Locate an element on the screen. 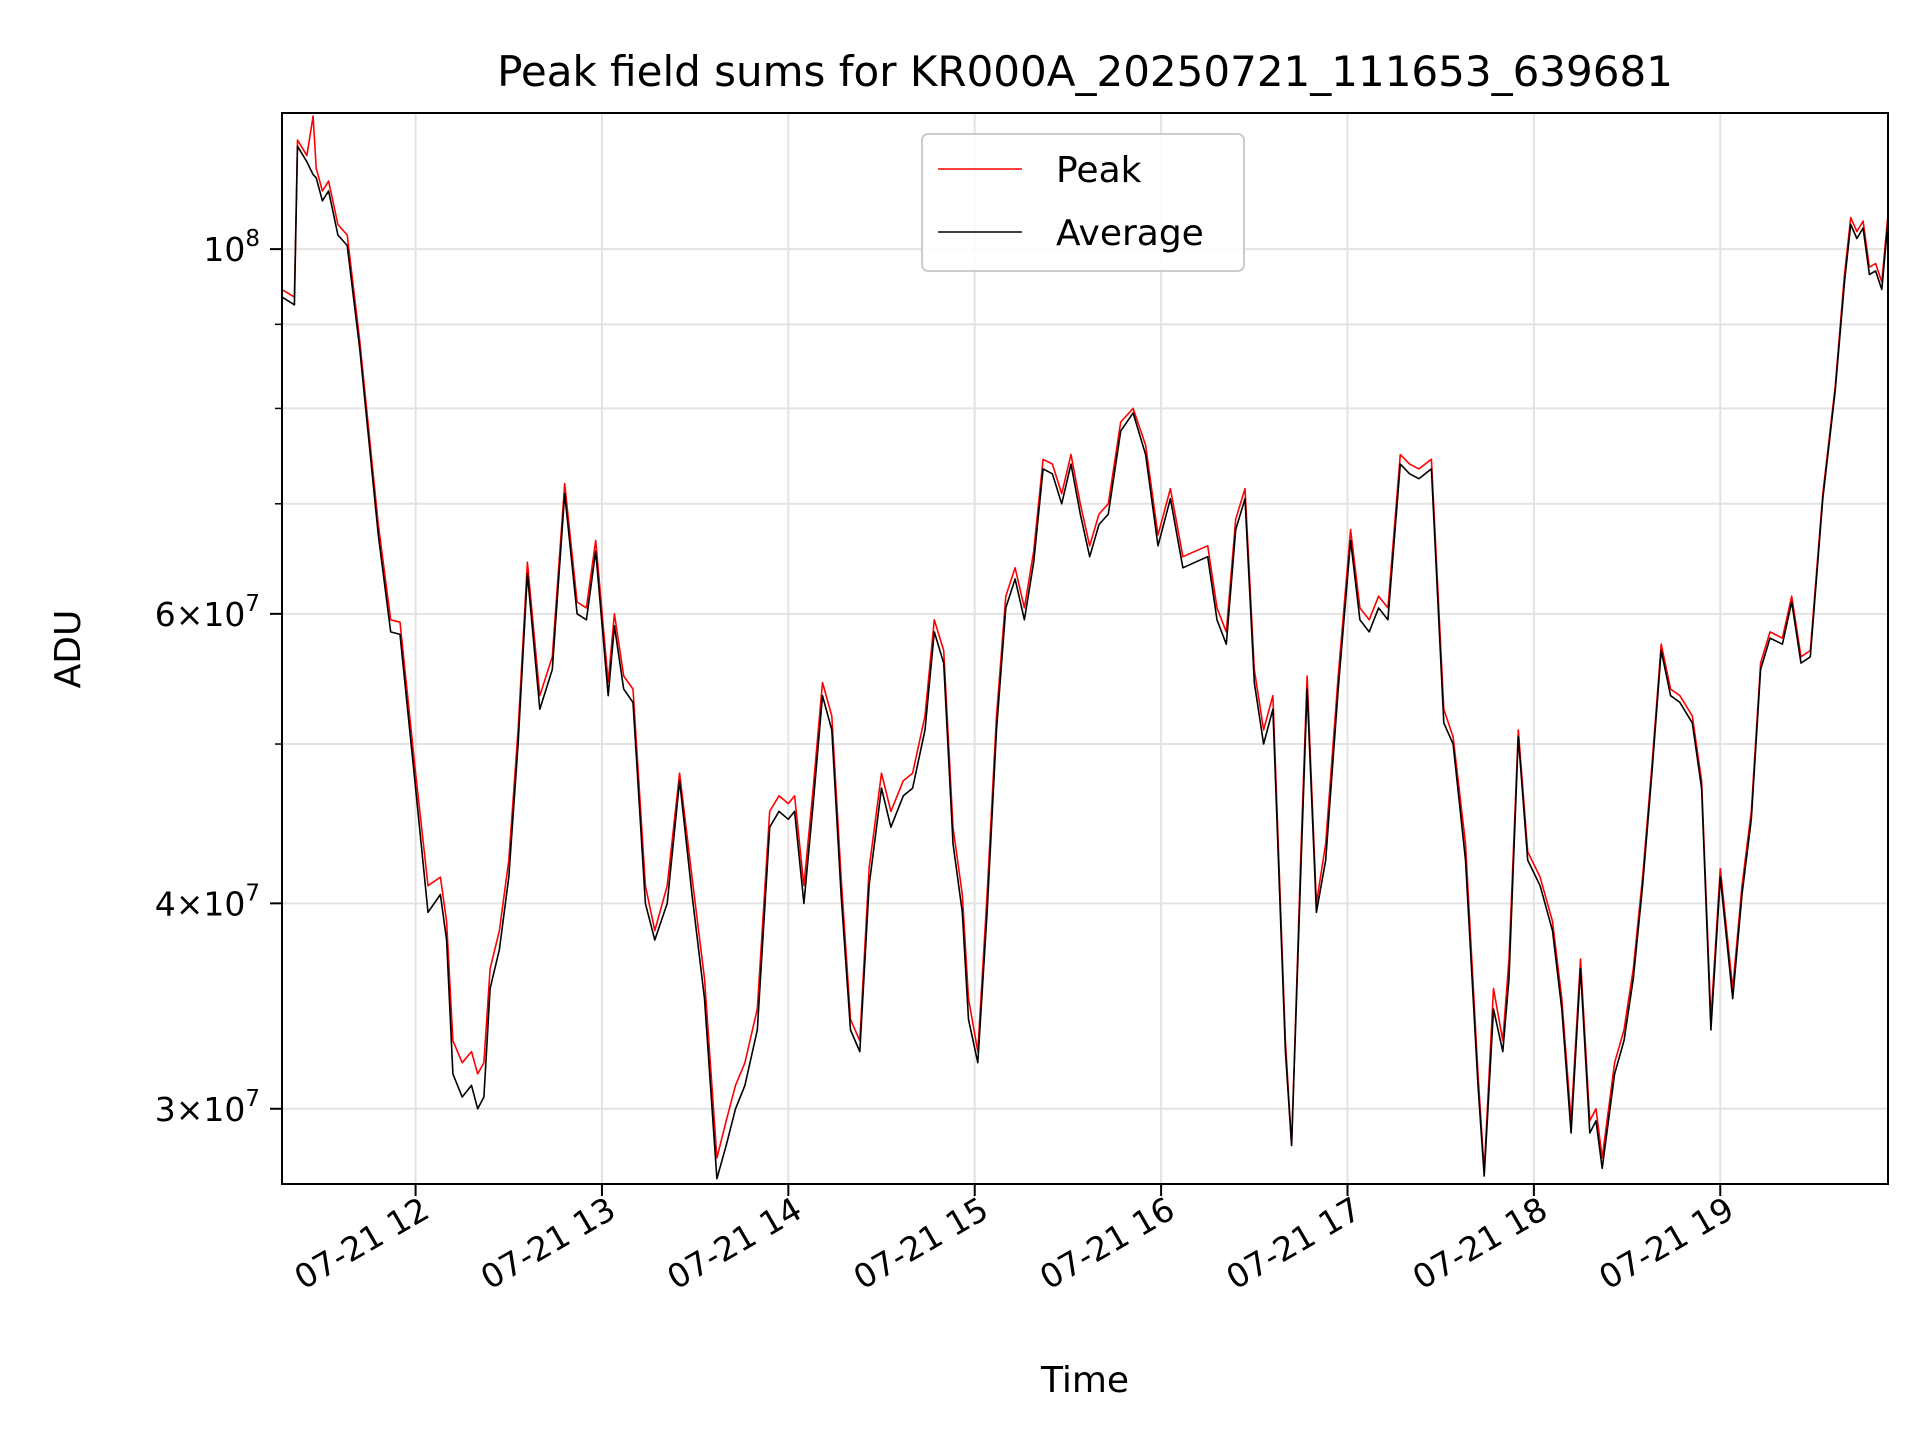 The height and width of the screenshot is (1440, 1920). y-tick-label: 6×107 is located at coordinates (207, 612).